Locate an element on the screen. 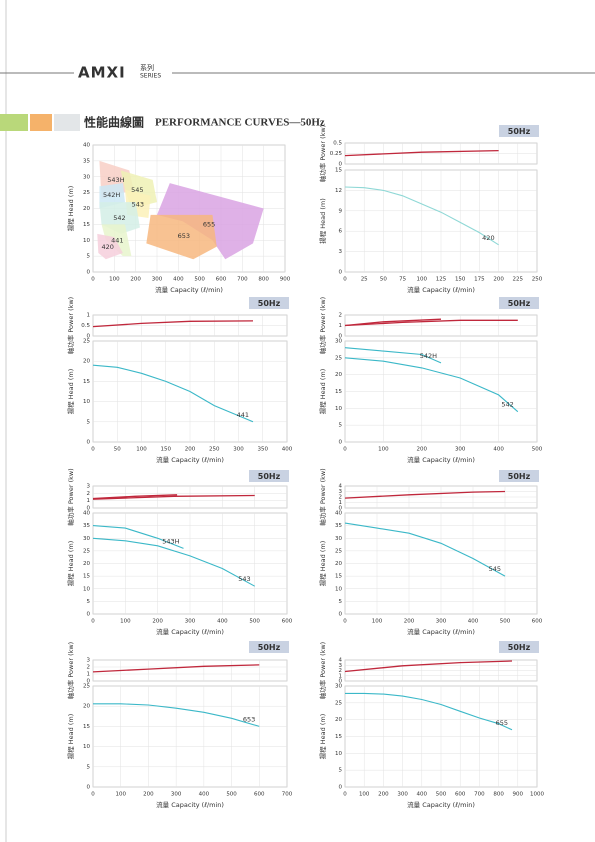  x-tick-label: 900 is located at coordinates (518, 795).